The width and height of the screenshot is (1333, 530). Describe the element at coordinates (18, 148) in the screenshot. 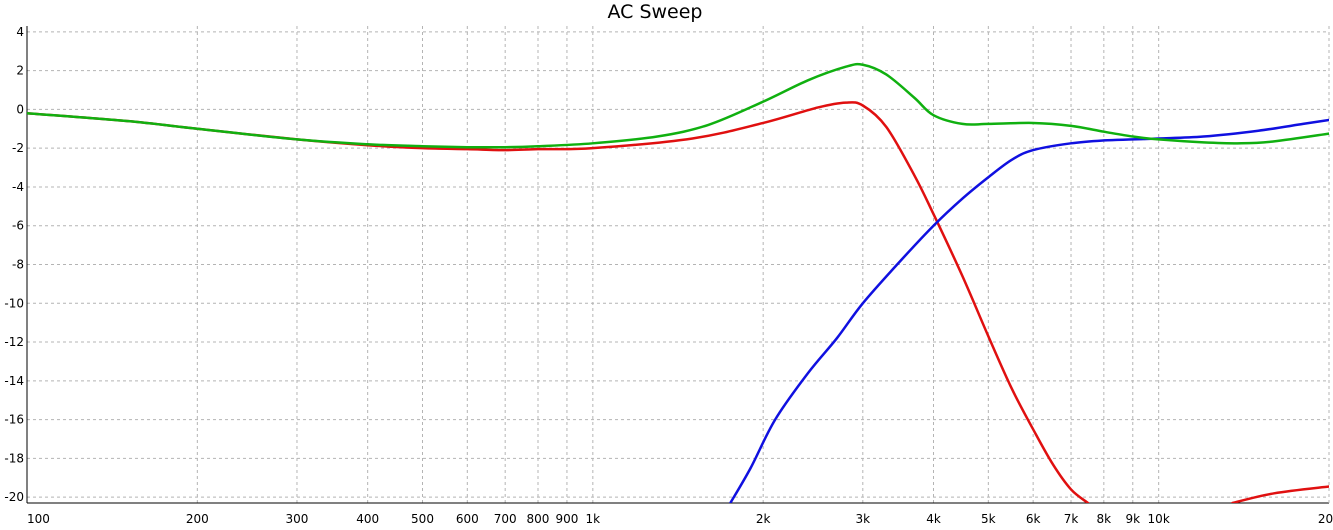

I see `y-tick-label: -2` at that location.